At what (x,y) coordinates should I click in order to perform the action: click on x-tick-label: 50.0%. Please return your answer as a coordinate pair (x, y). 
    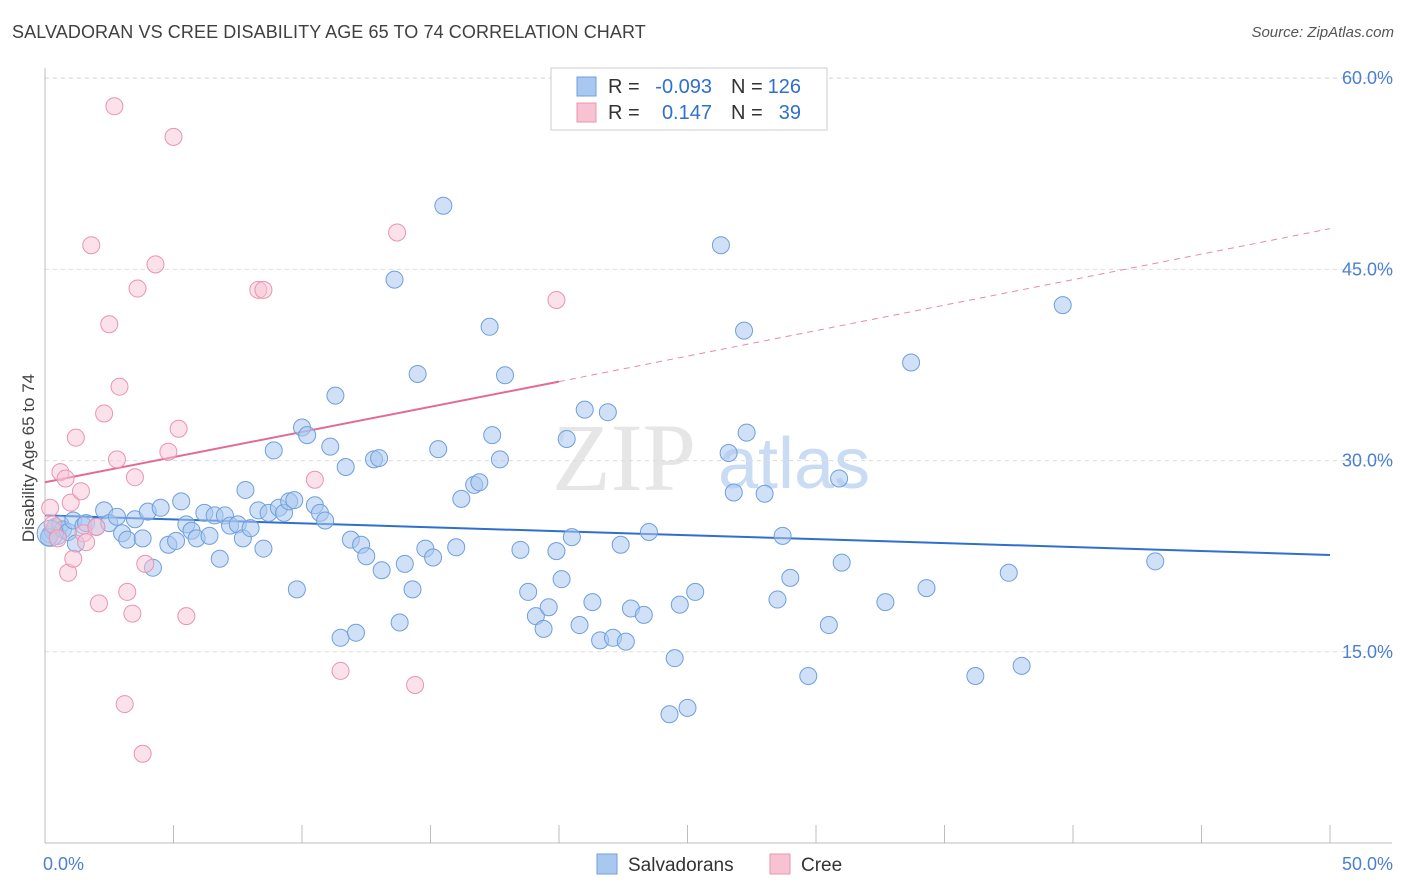
    Looking at the image, I should click on (1367, 864).